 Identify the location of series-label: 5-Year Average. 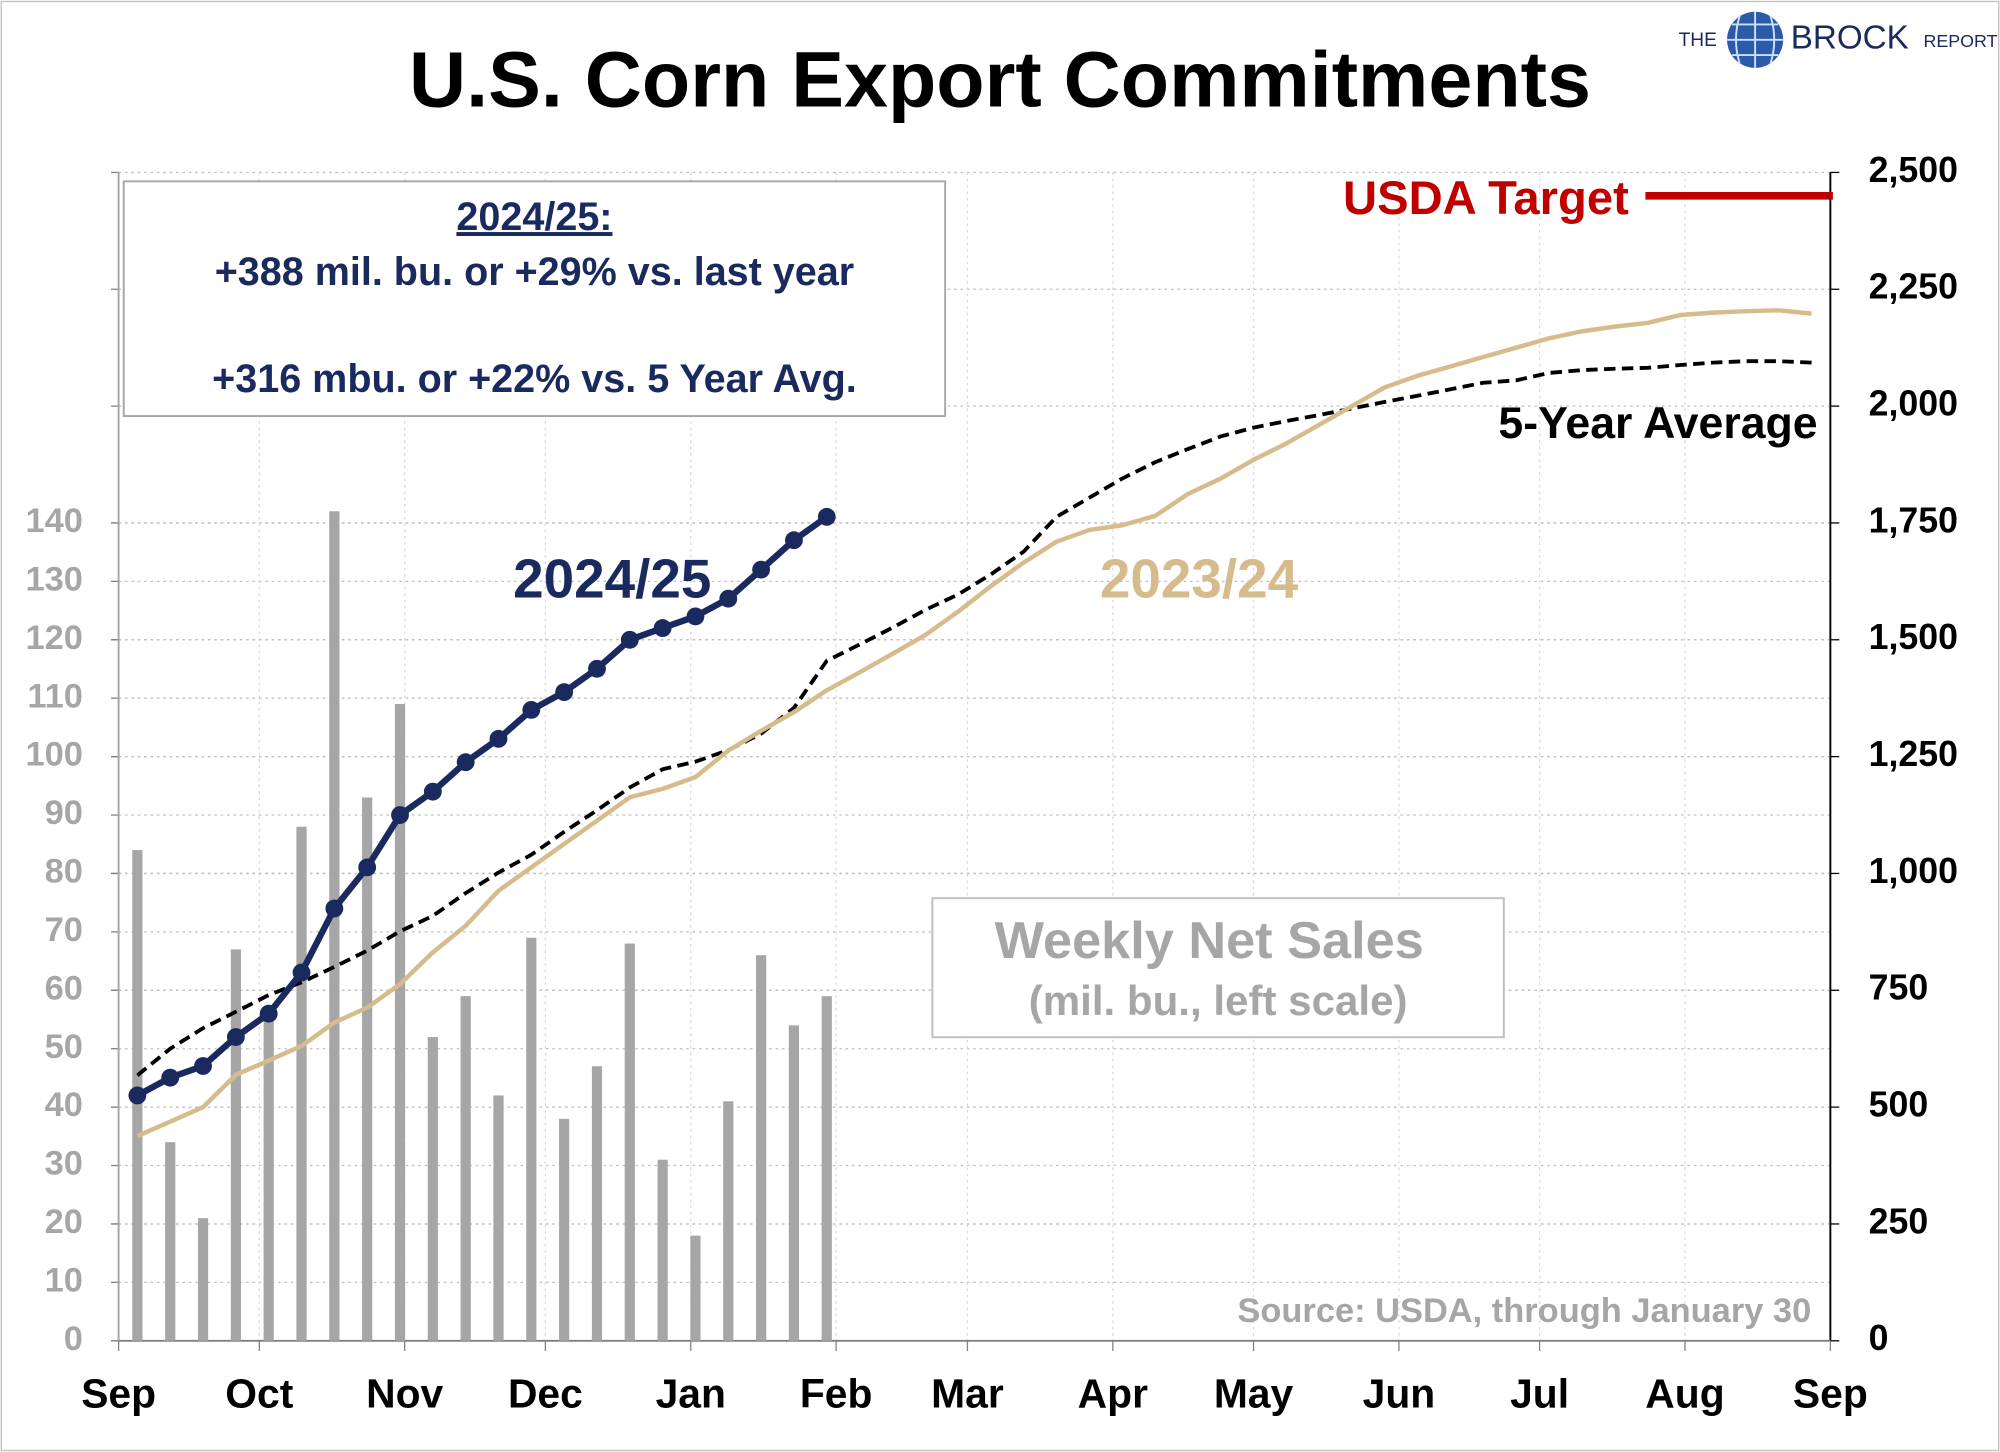
(1657, 423).